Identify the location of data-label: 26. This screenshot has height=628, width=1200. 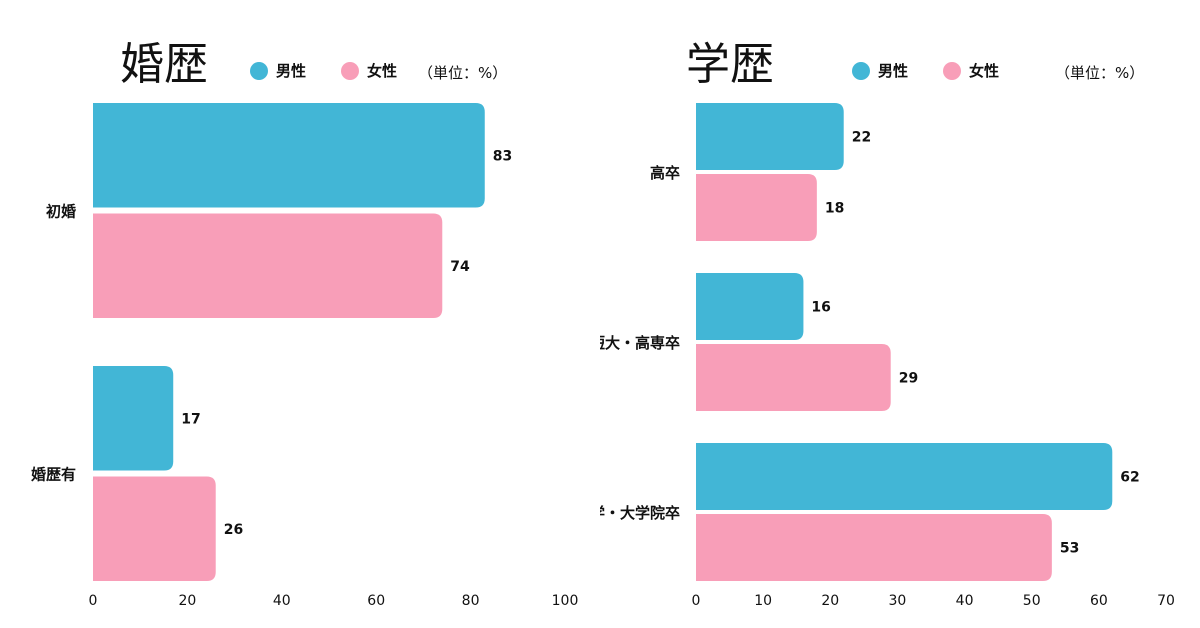
(233, 530).